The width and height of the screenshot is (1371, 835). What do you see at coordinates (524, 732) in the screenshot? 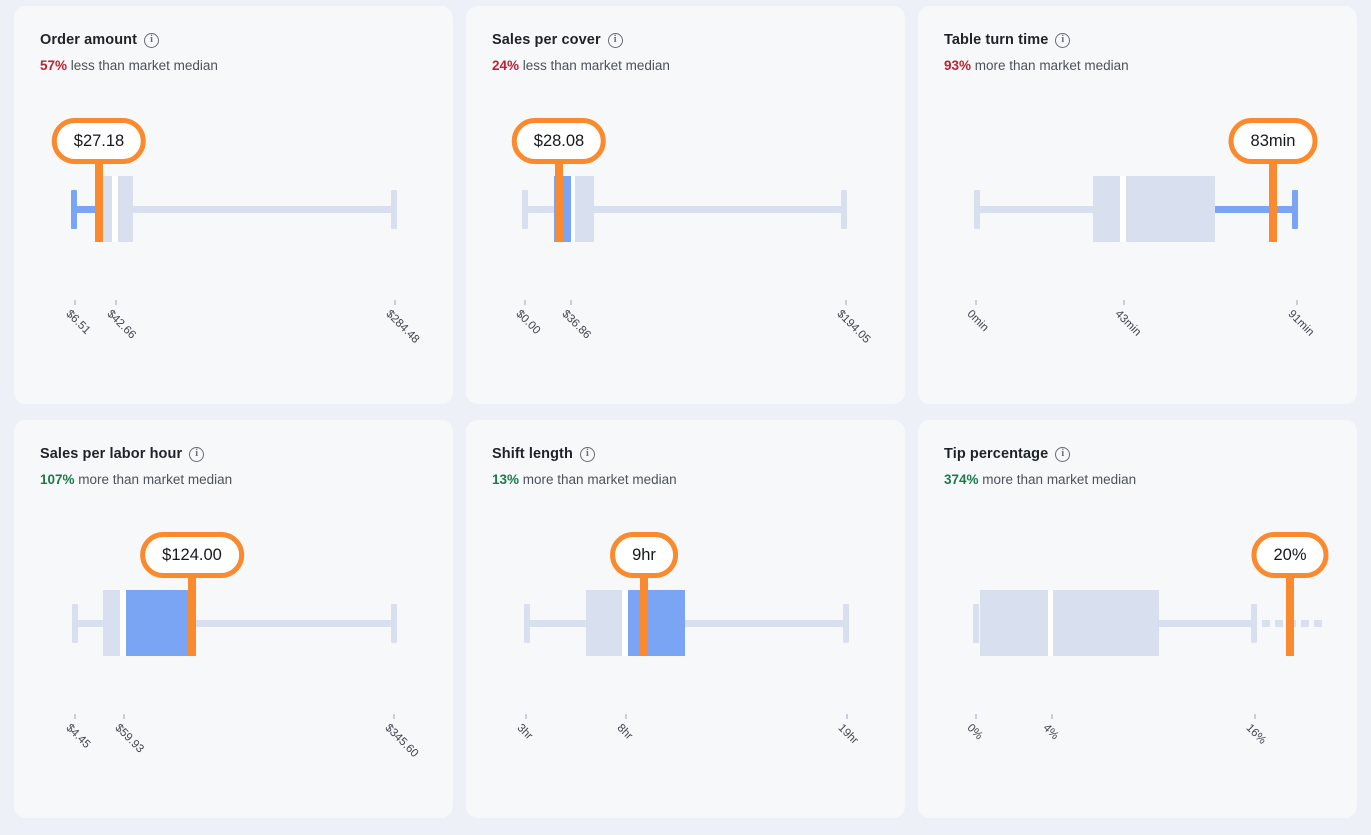
I see `axis-tick-label: 3hr` at bounding box center [524, 732].